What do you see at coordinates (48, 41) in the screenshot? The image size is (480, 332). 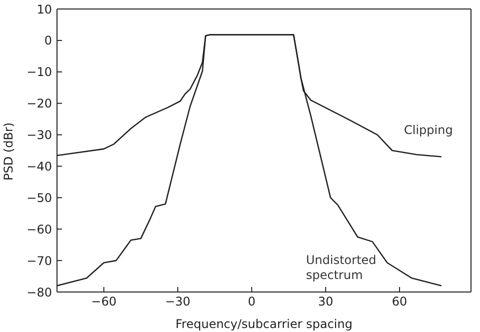 I see `y-tick-label: 0` at bounding box center [48, 41].